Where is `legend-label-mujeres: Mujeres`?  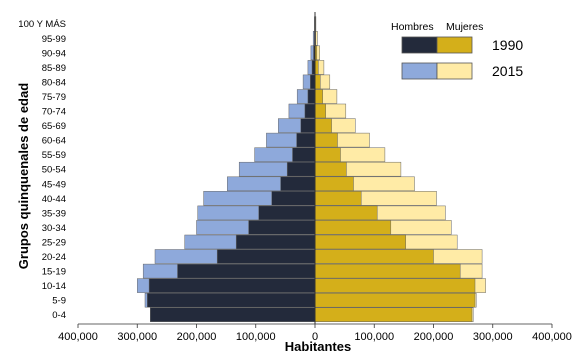
legend-label-mujeres: Mujeres is located at coordinates (464, 27).